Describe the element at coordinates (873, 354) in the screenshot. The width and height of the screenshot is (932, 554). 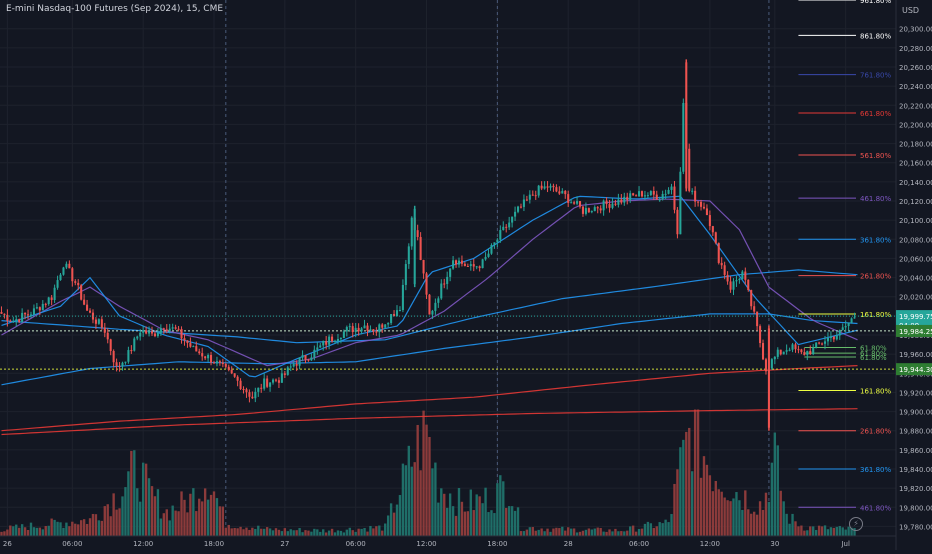
I see `fib-level-label: 61.80%` at that location.